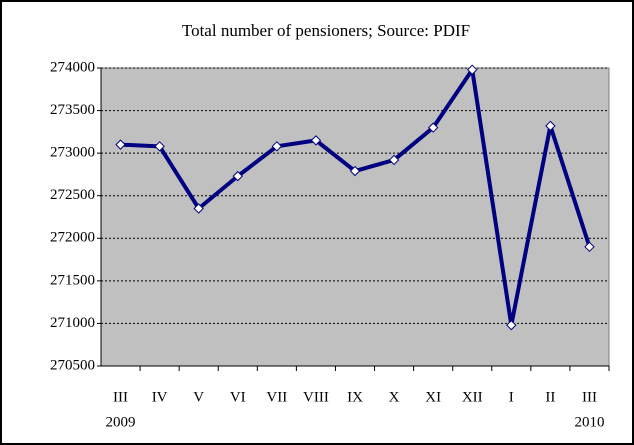  I want to click on y-tick-label: 271500, so click(72, 280).